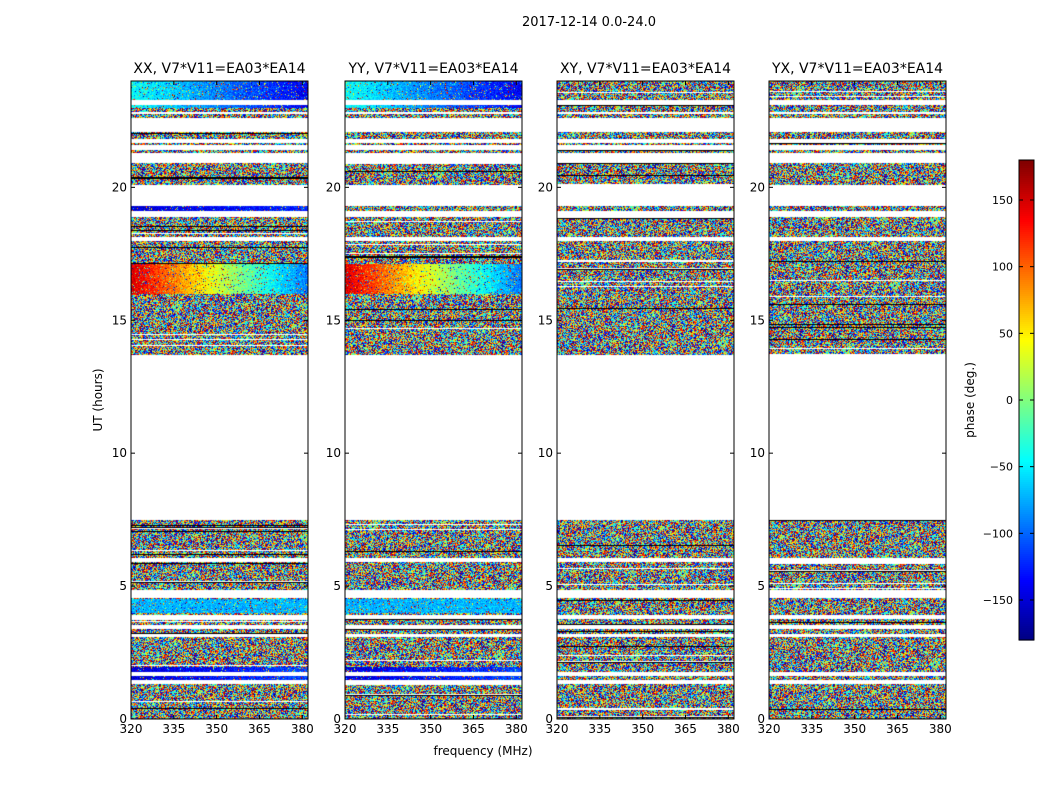 Image resolution: width=1050 pixels, height=800 pixels. I want to click on colorbar-tick-label: 50, so click(1006, 333).